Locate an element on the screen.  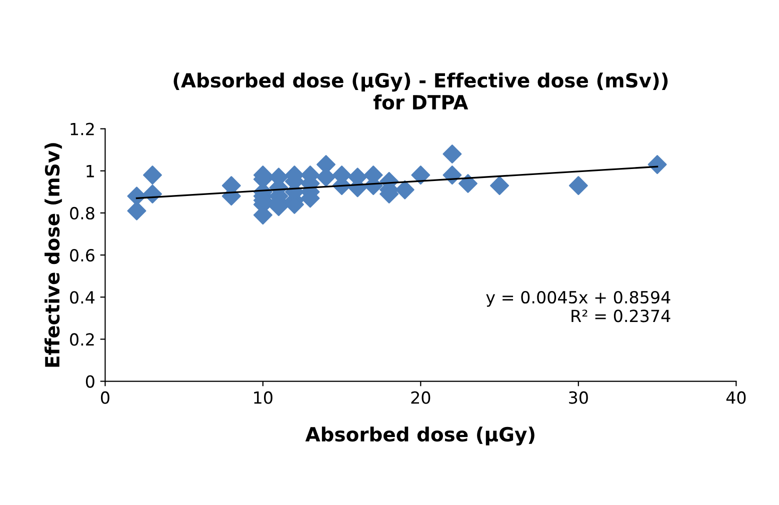
y-tick-label: 0.8 is located at coordinates (82, 213).